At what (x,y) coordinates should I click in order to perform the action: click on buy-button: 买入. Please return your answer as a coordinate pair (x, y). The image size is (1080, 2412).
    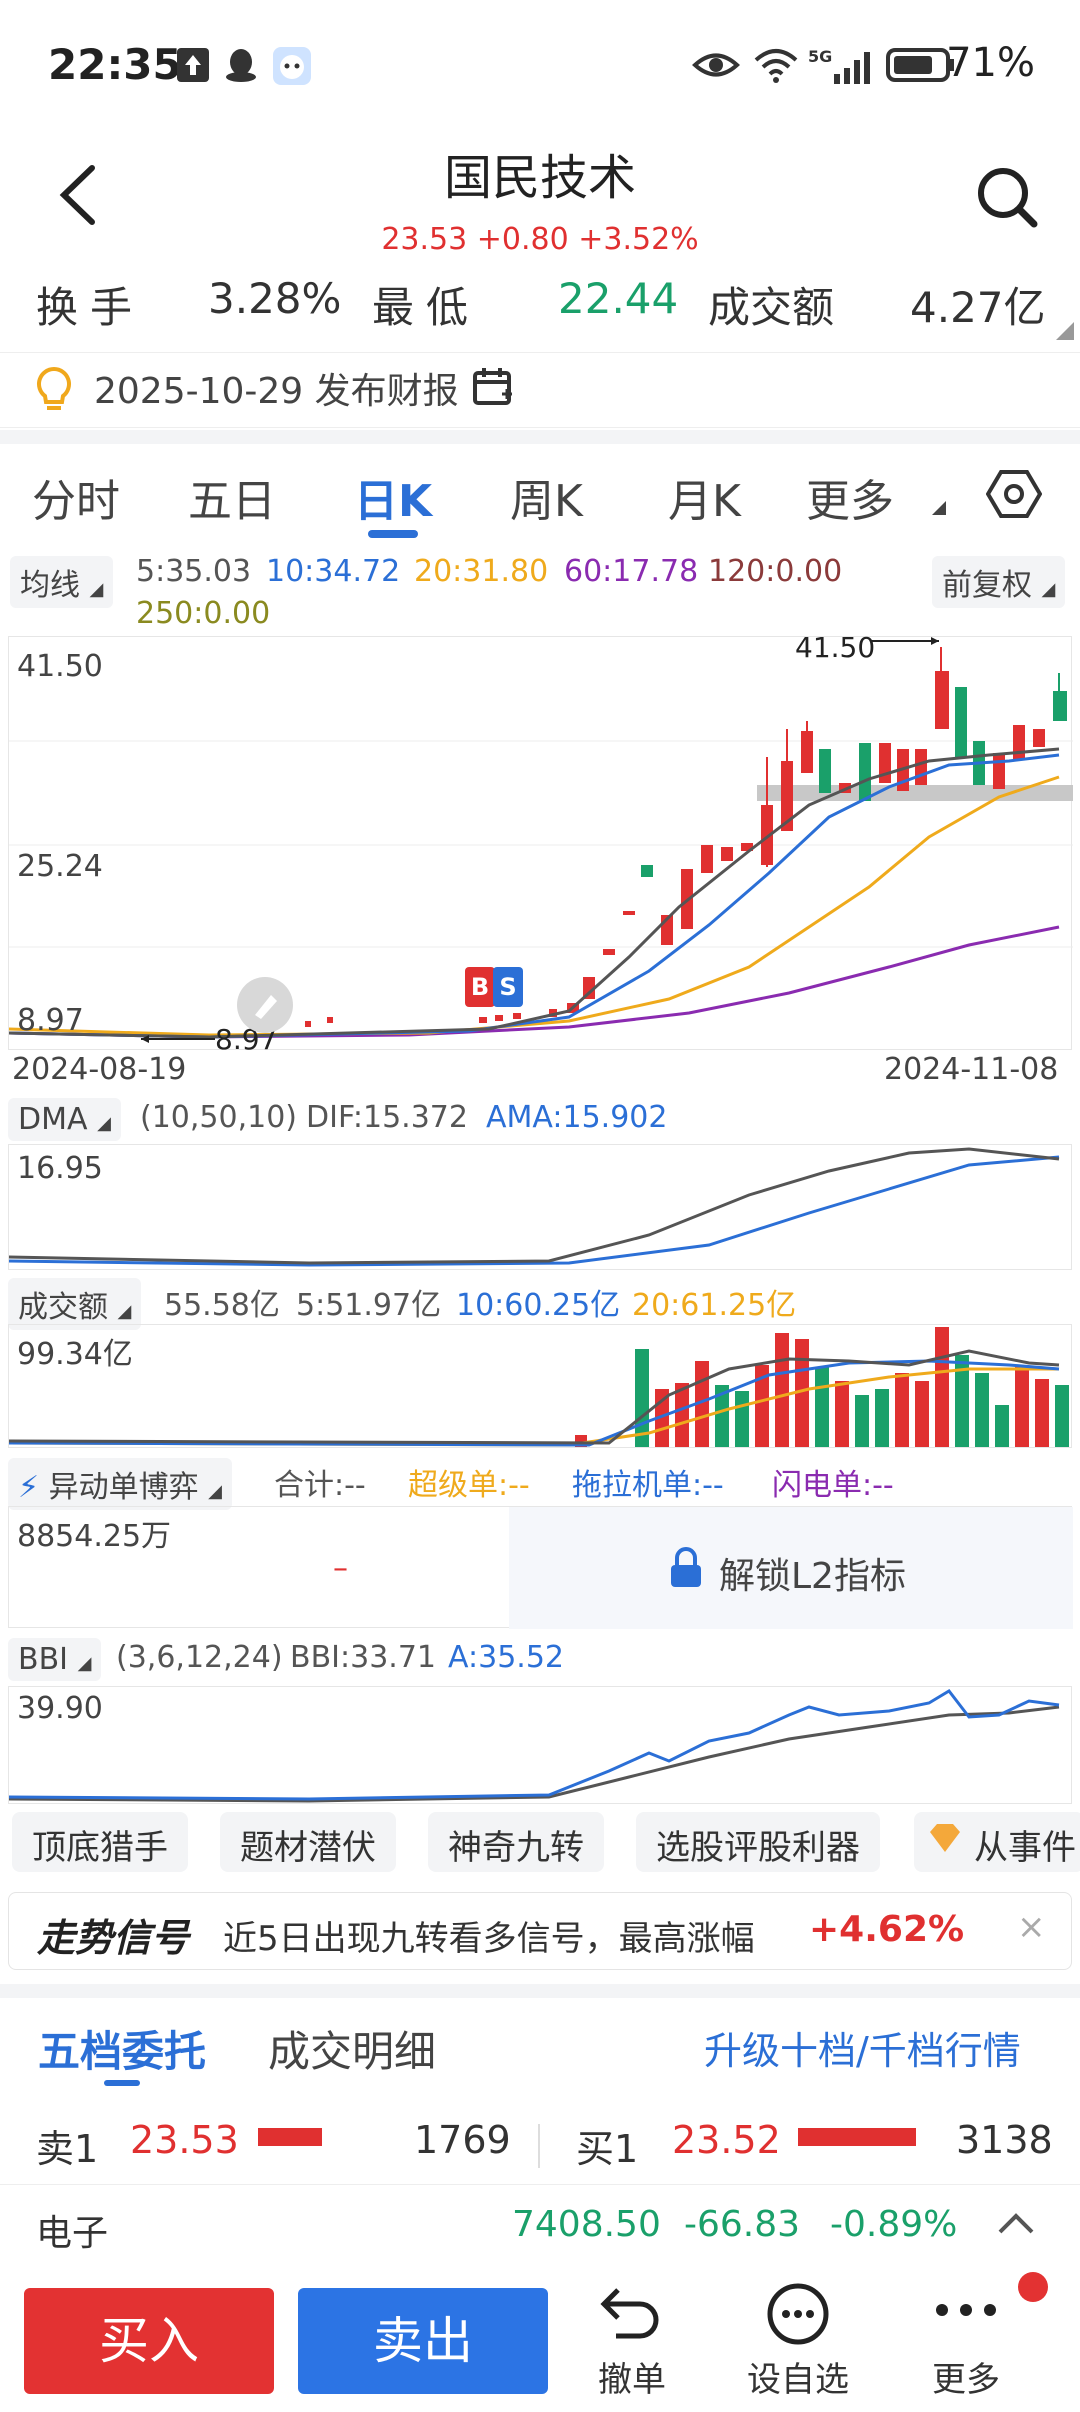
    Looking at the image, I should click on (149, 2341).